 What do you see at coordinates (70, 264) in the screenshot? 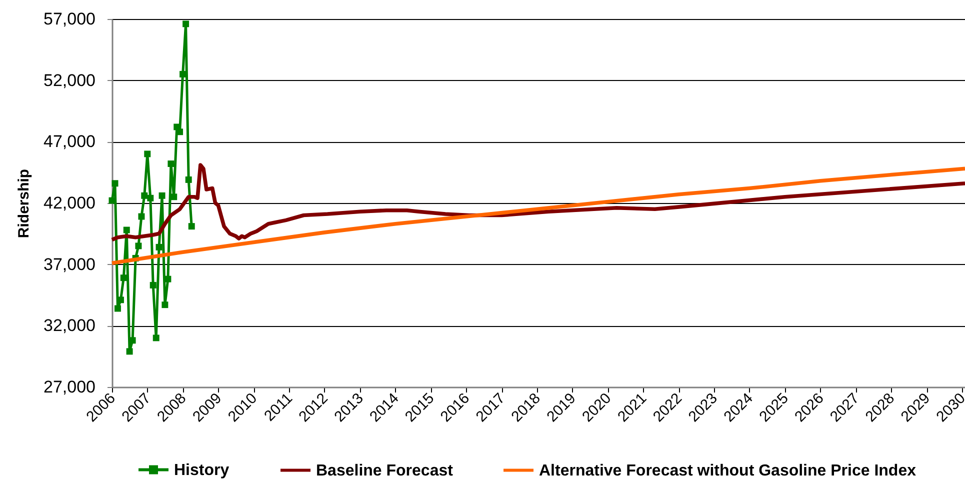
I see `y-tick-label: 37,000` at bounding box center [70, 264].